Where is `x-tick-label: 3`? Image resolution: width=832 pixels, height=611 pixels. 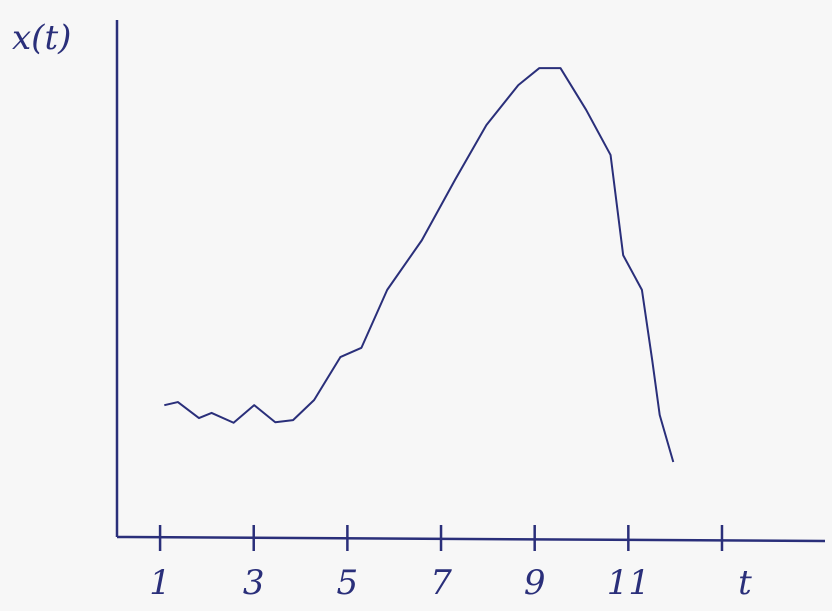
x-tick-label: 3 is located at coordinates (254, 583).